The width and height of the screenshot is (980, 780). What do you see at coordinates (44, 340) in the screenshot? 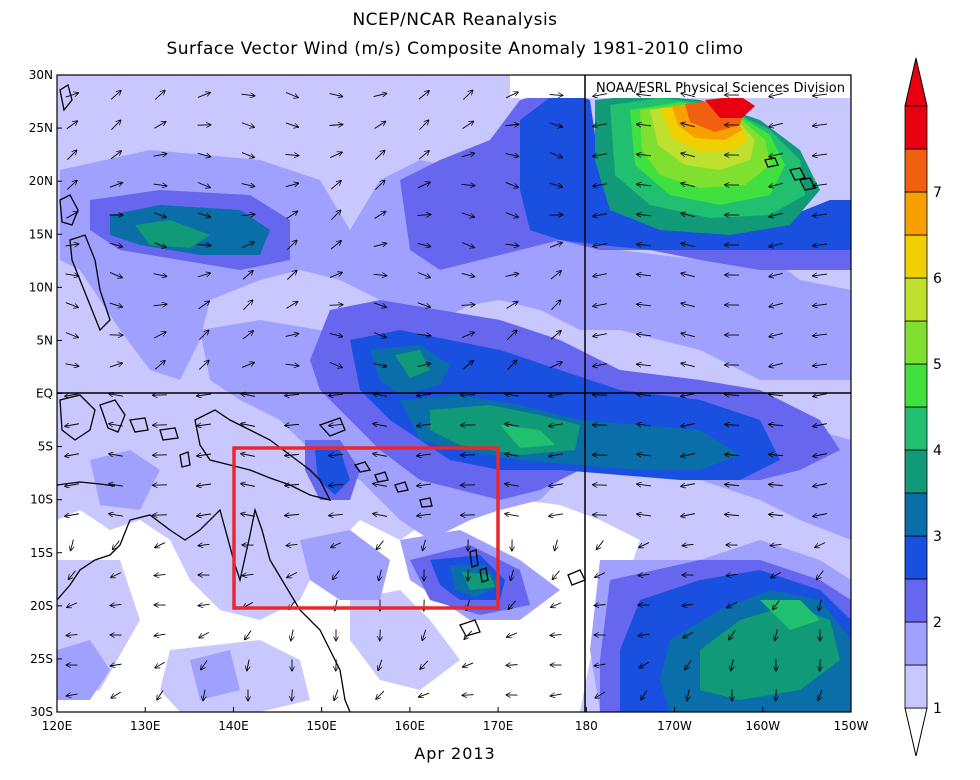
I see `lat-label: 5N` at bounding box center [44, 340].